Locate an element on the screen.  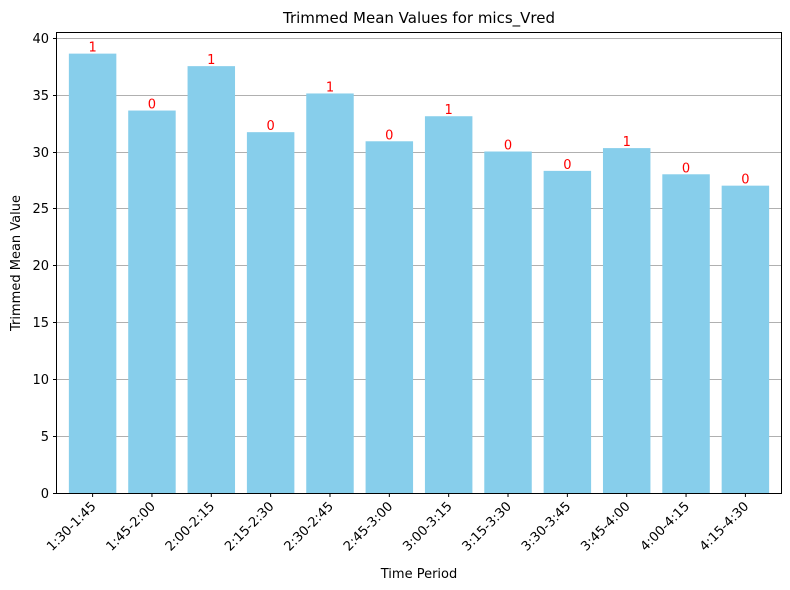
y-tick-label: 30 is located at coordinates (40, 153).